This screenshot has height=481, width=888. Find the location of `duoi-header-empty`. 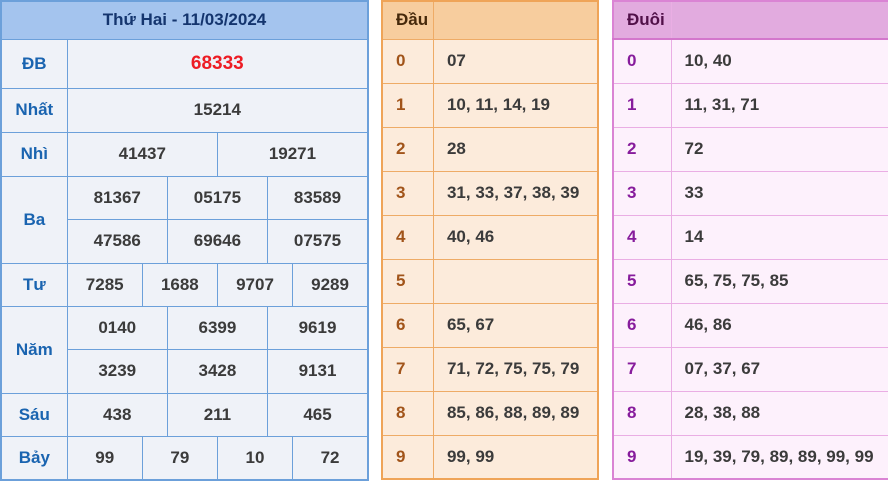

duoi-header-empty is located at coordinates (779, 20).